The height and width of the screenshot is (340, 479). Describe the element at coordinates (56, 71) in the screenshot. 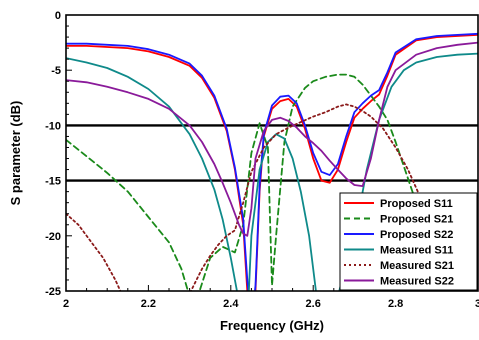

I see `y-tick-label: -5` at that location.